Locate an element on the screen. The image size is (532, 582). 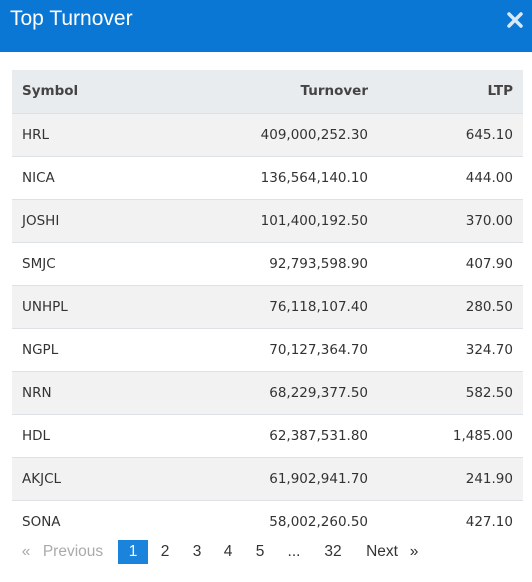
next-button: Next is located at coordinates (382, 551).